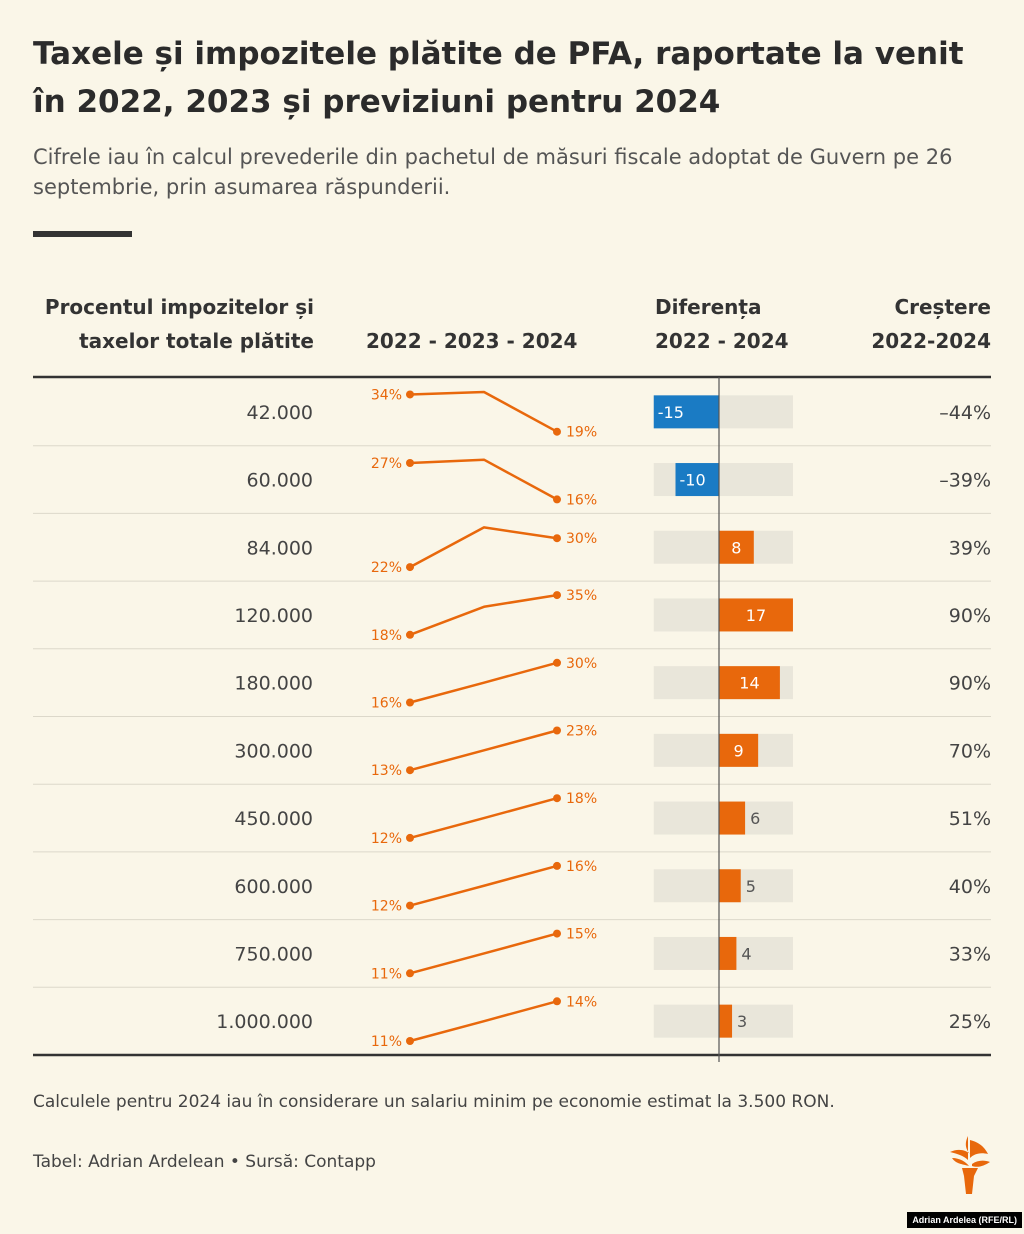 This screenshot has width=1024, height=1234. I want to click on growth-label: –44%, so click(965, 413).